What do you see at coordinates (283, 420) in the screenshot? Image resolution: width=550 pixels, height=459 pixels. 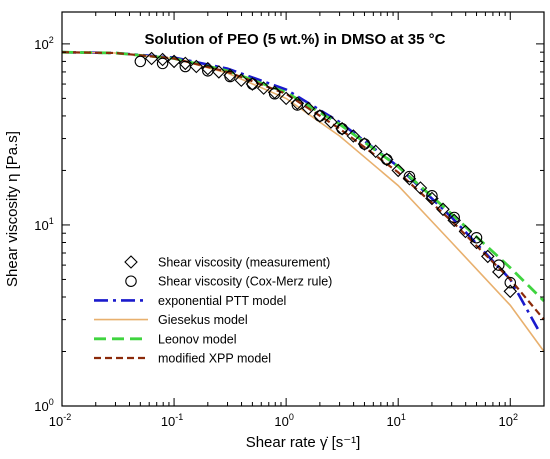 I see `x-tick-label: 10⁰` at bounding box center [283, 420].